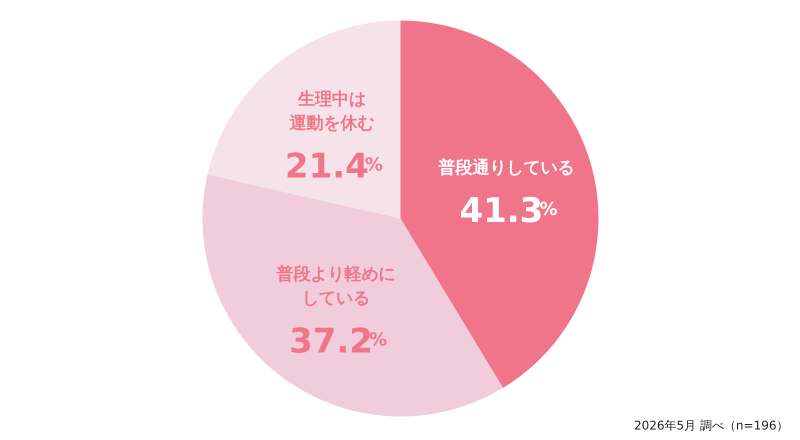  Describe the element at coordinates (333, 166) in the screenshot. I see `data-label: 21.4%` at that location.